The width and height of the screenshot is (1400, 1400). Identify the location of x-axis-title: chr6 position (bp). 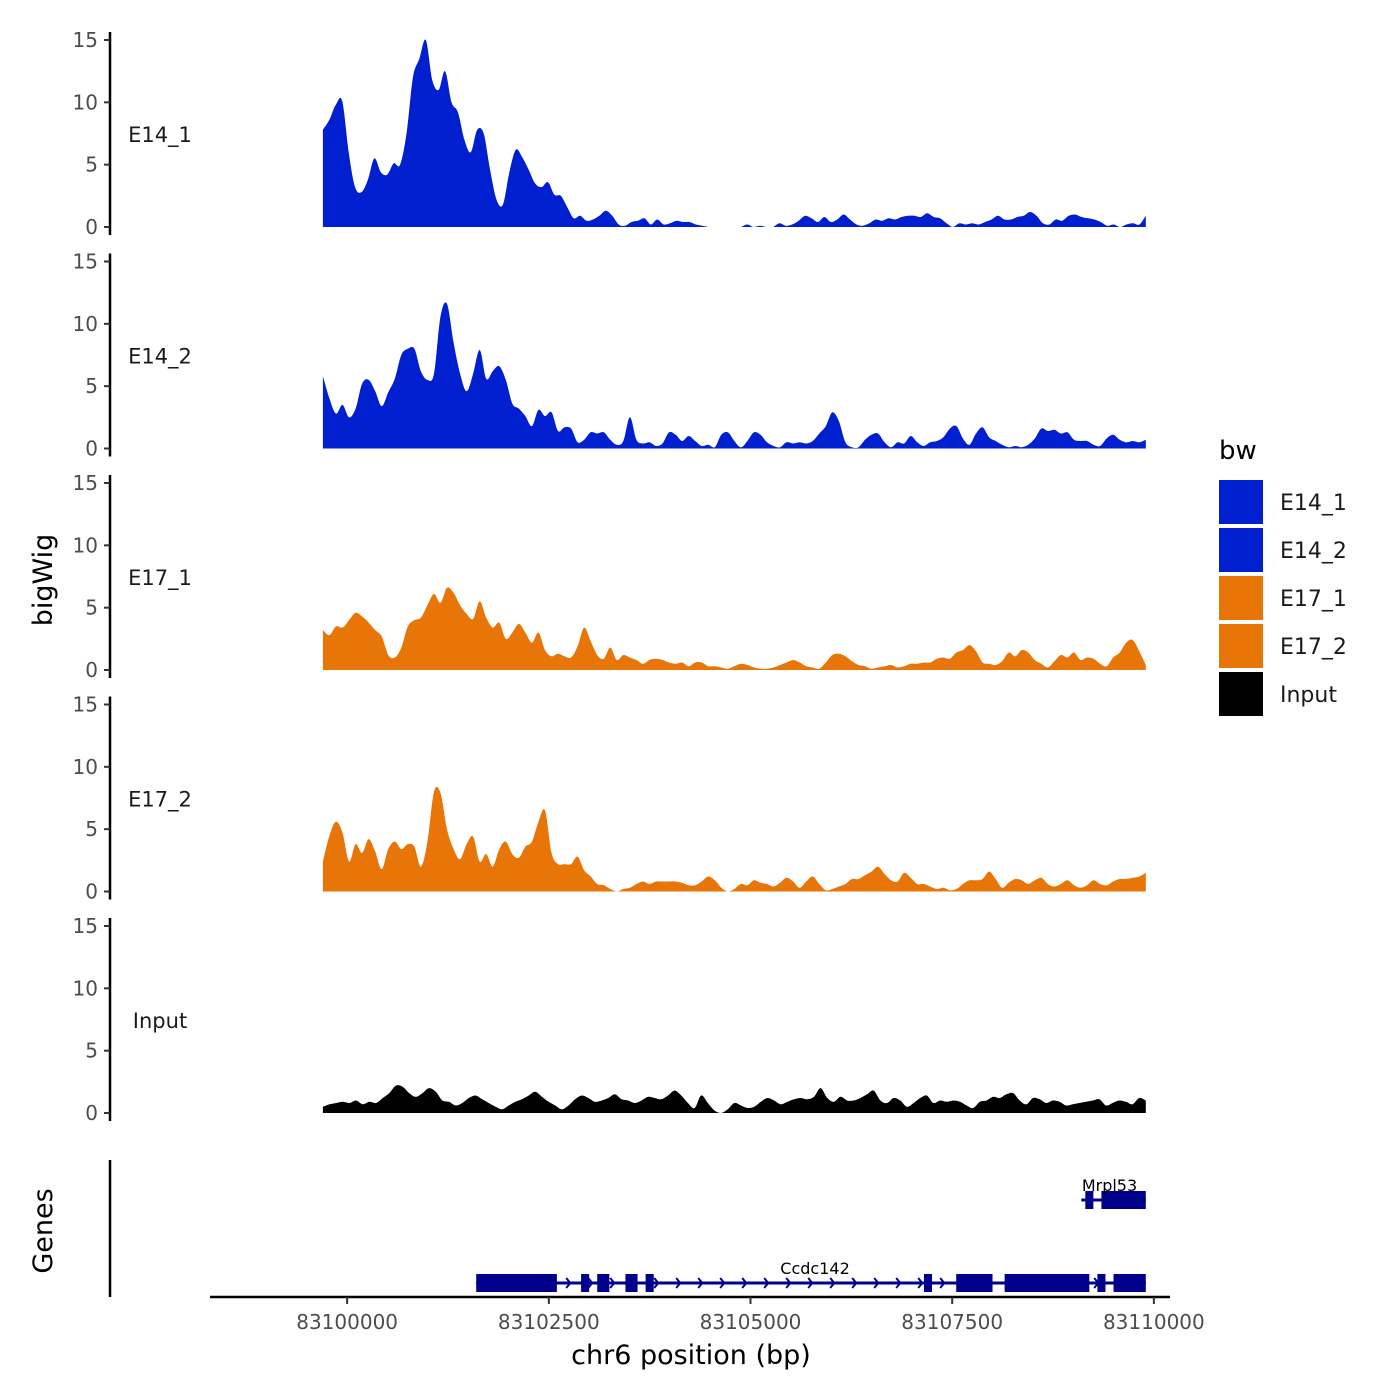
(691, 1355).